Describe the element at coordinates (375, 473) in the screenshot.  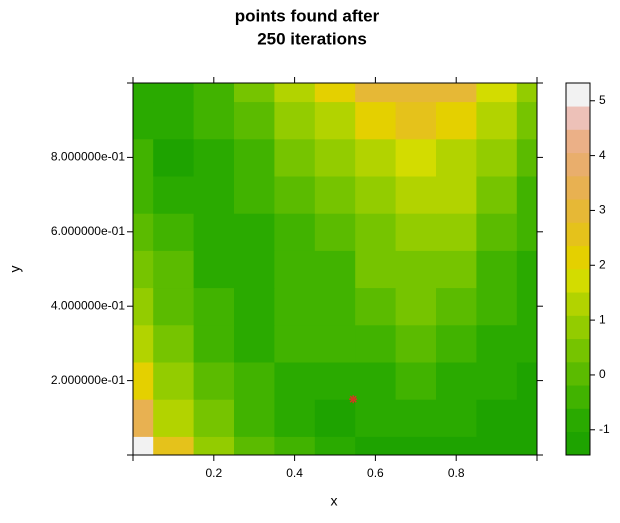
I see `x-tick-label: 0.6` at that location.